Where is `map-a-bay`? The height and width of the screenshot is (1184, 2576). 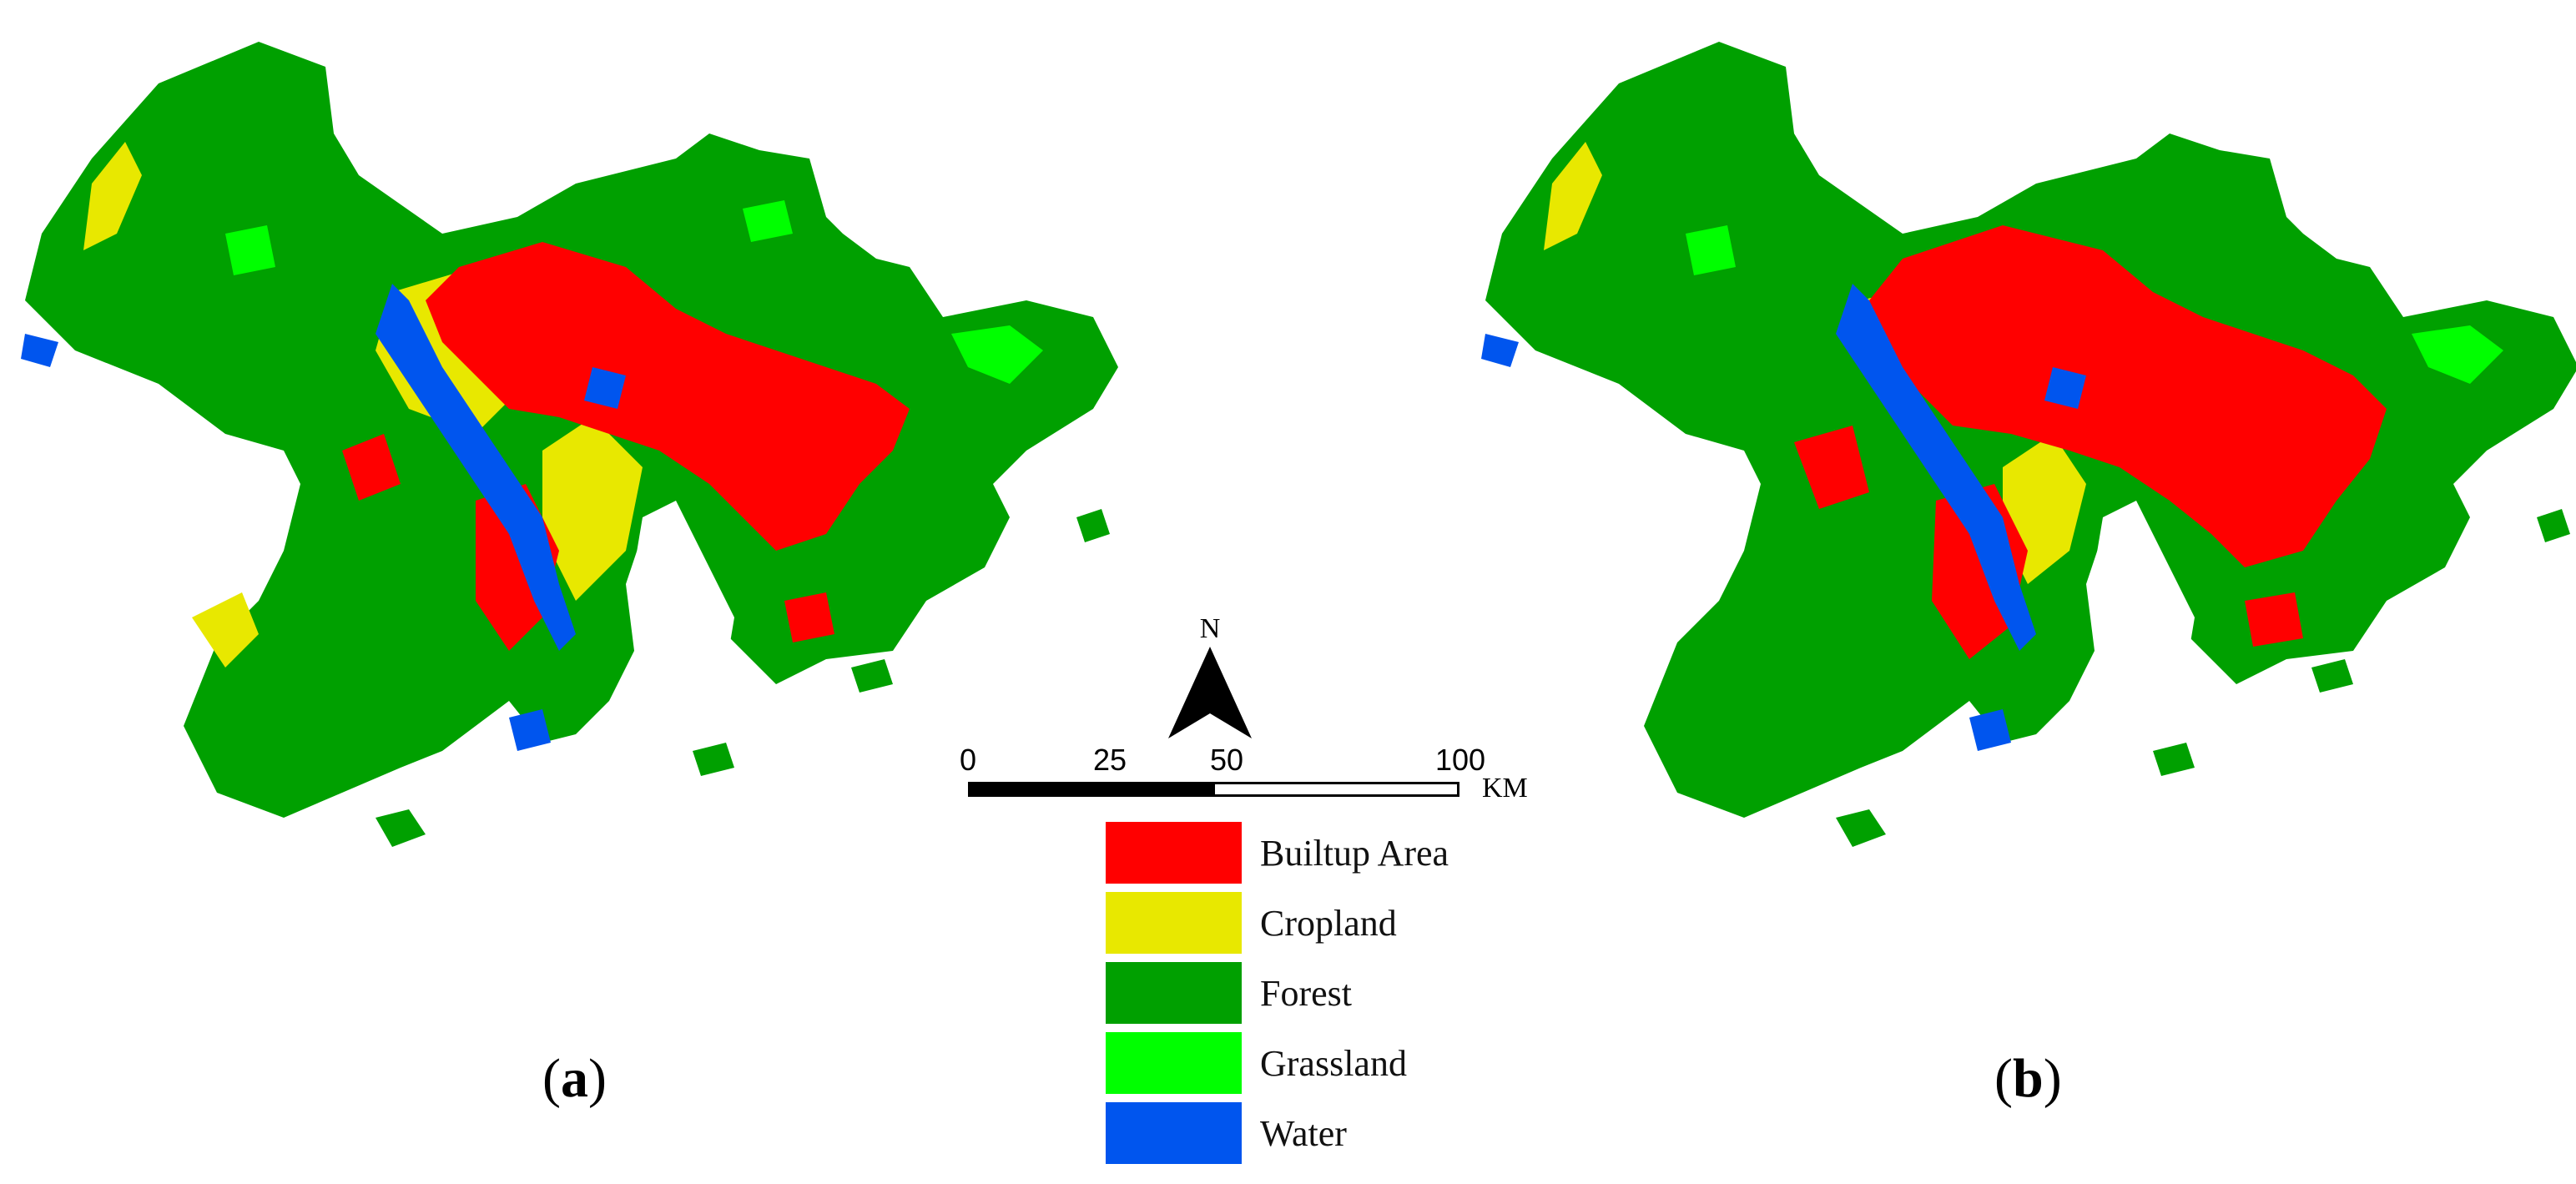
map-a-bay is located at coordinates (684, 593).